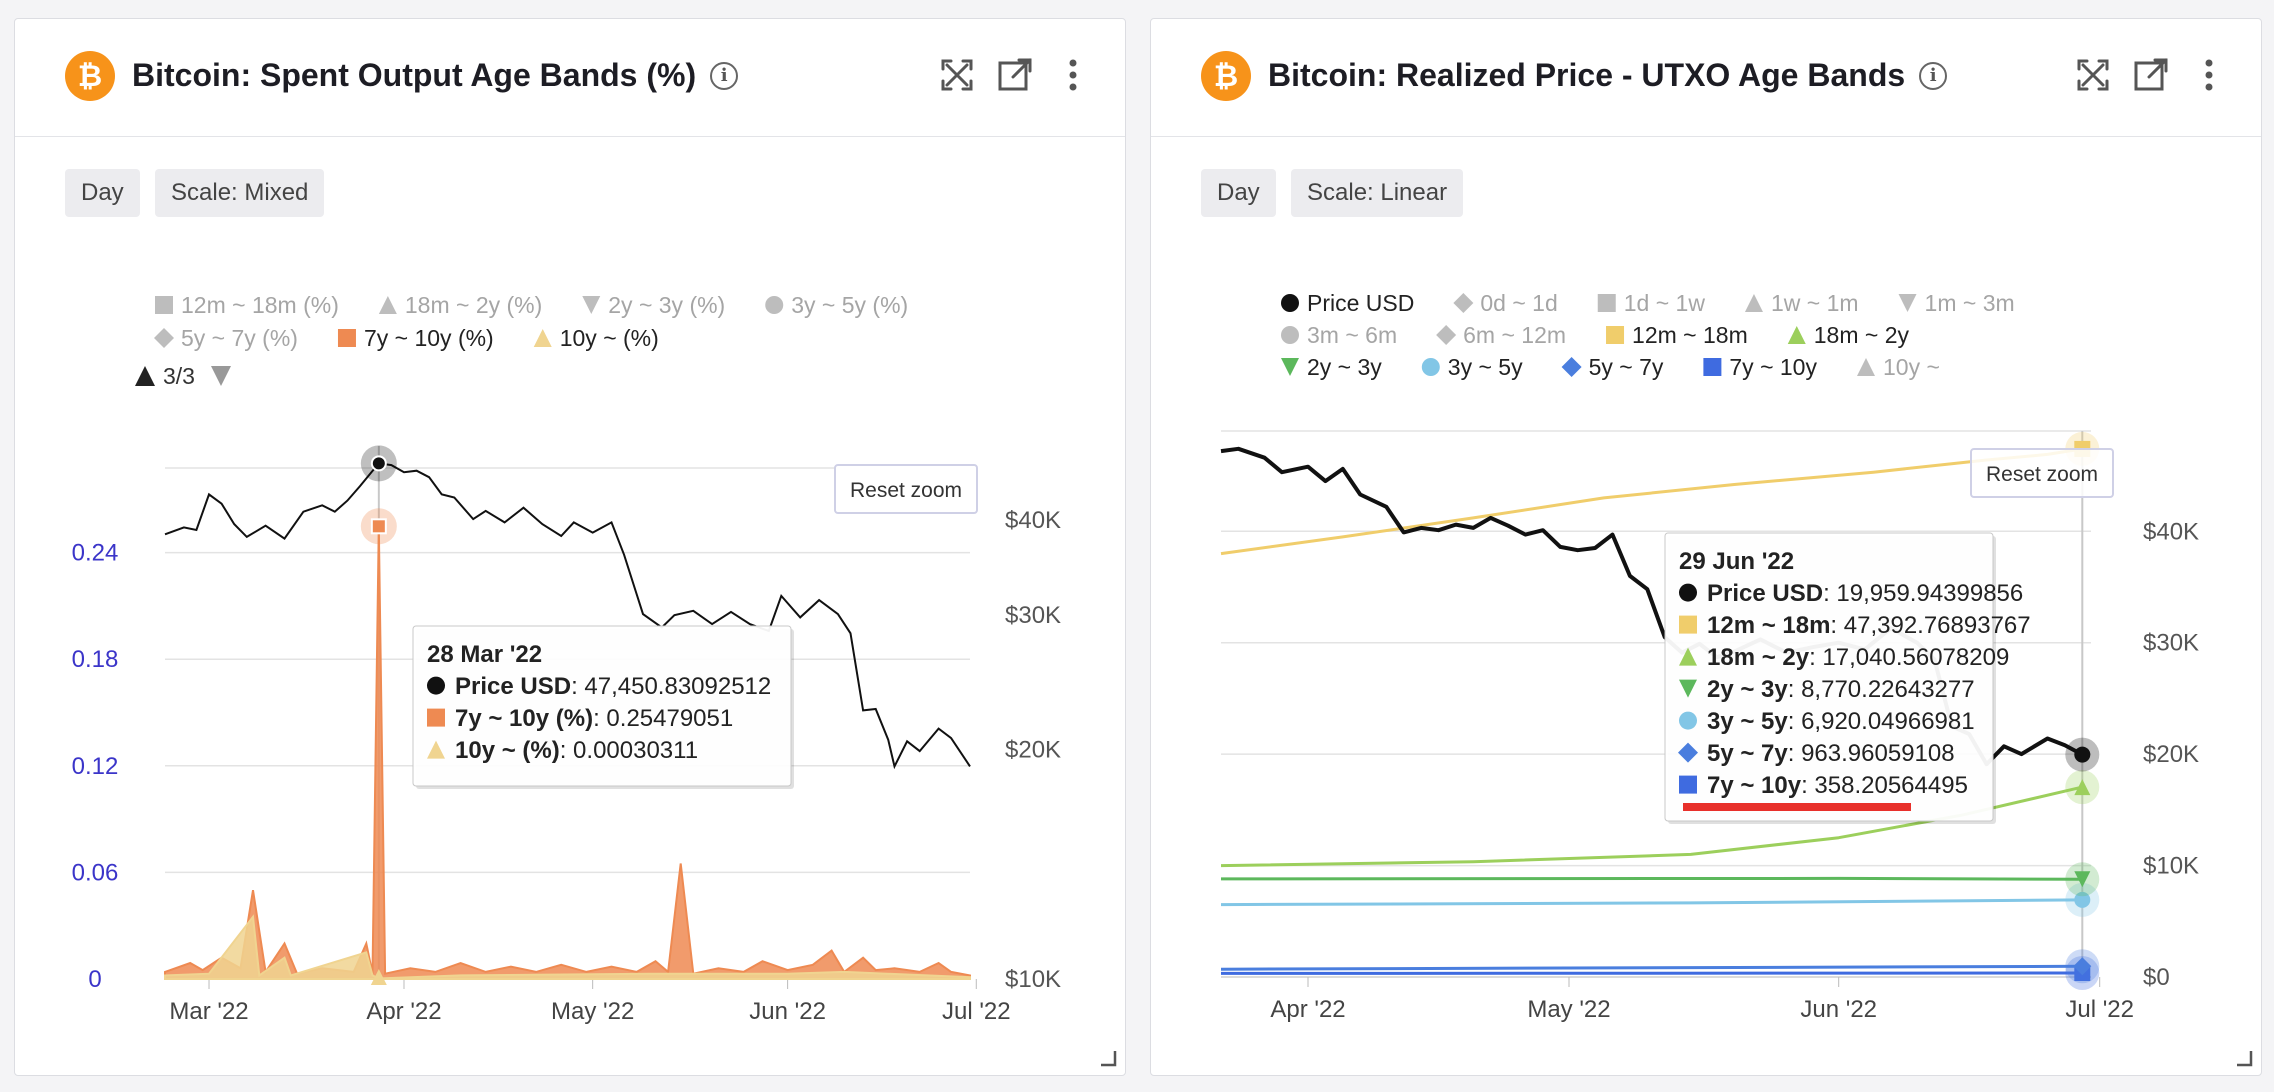  What do you see at coordinates (1841, 721) in the screenshot?
I see `tooltip-row: 3y ~ 5y: 6,920.04966981` at bounding box center [1841, 721].